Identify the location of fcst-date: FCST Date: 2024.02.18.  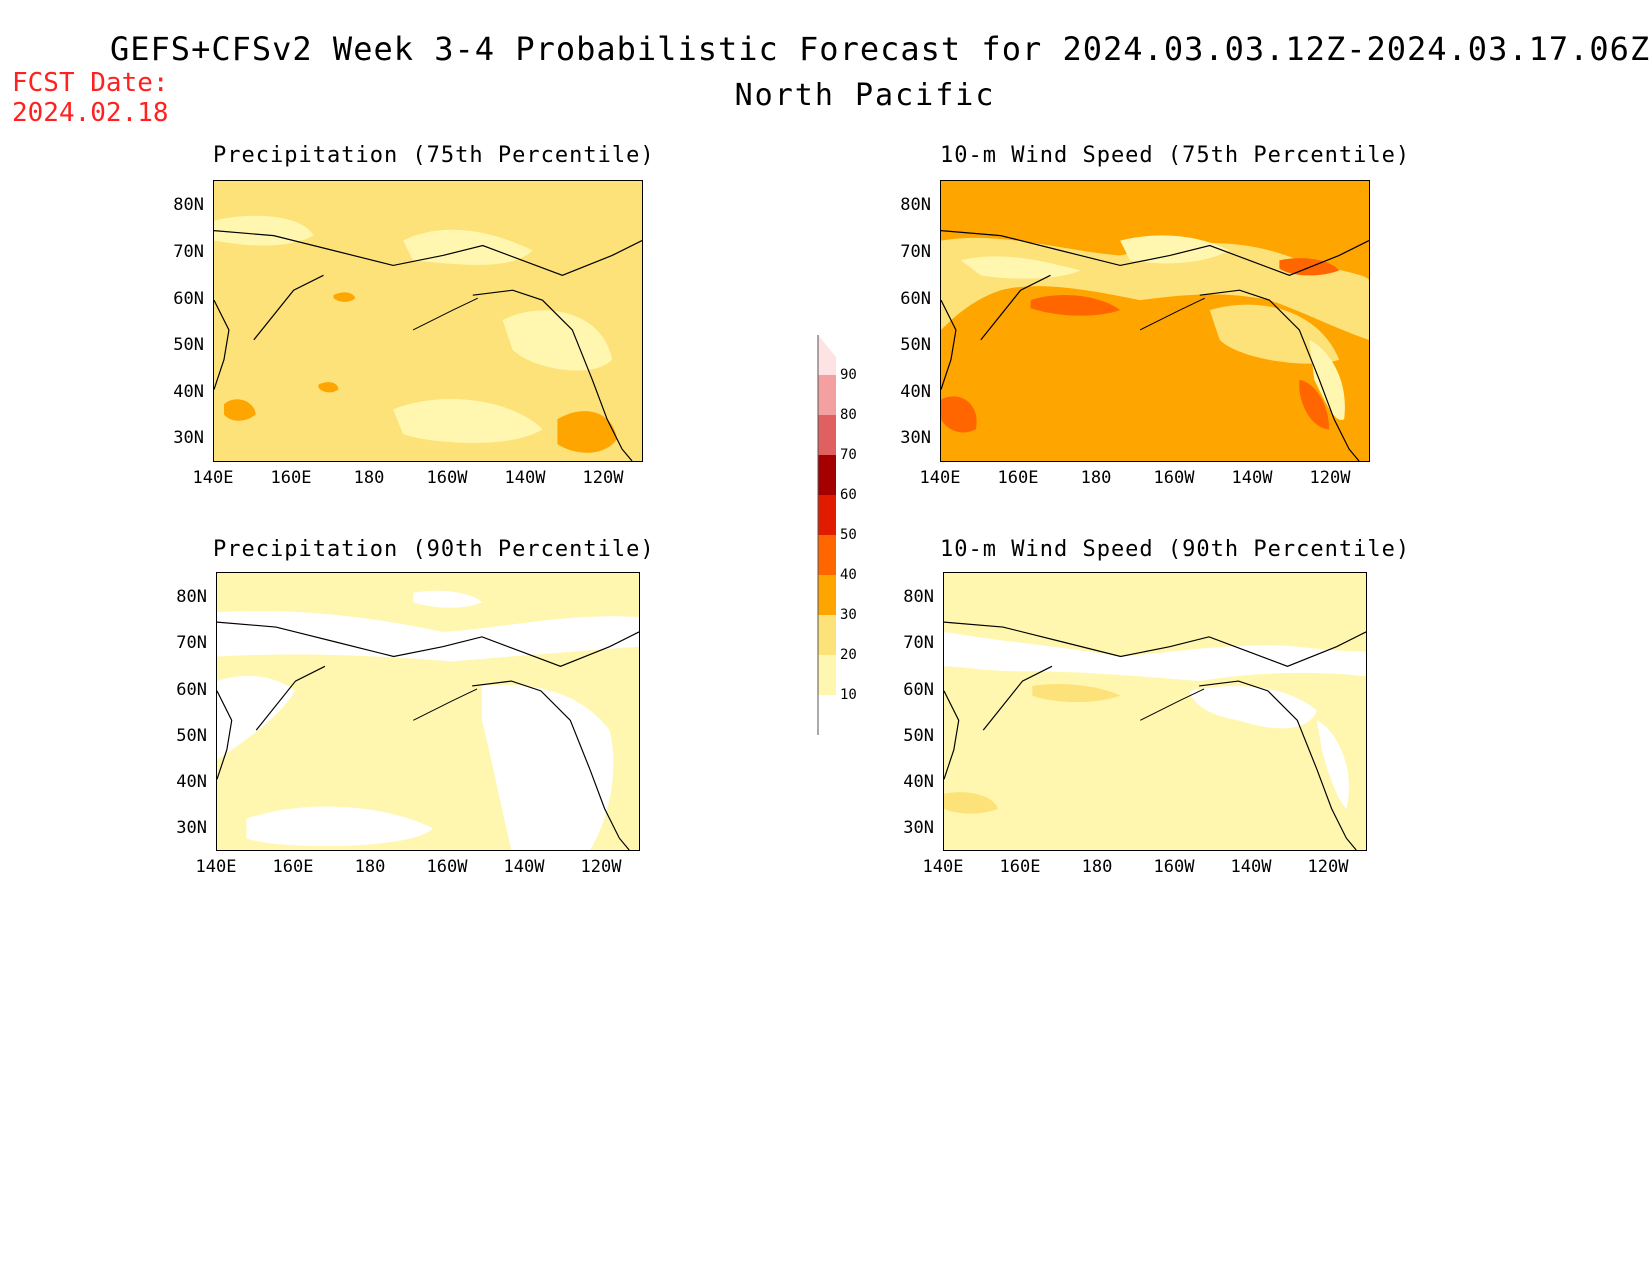
(90, 98).